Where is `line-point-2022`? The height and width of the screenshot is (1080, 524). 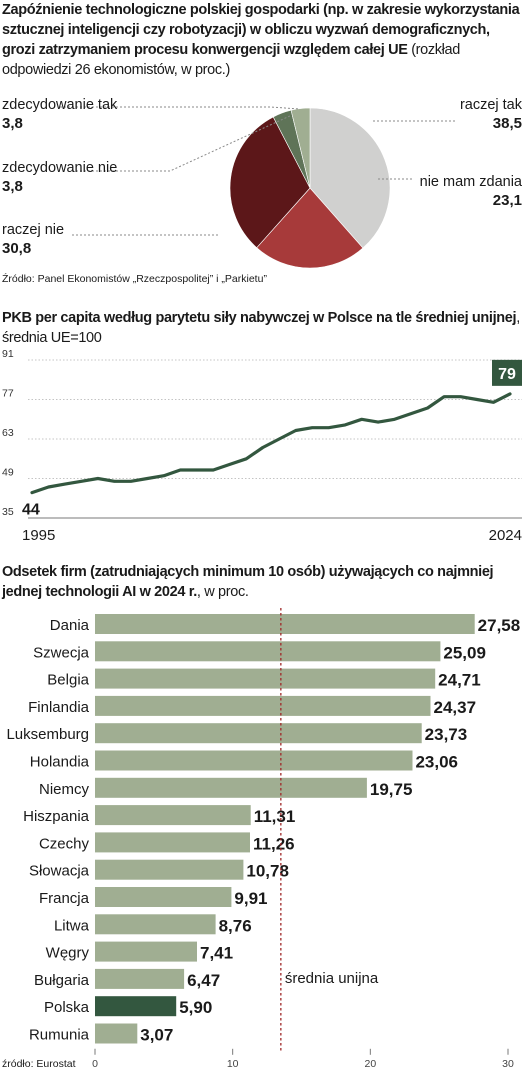 line-point-2022 is located at coordinates (477, 399).